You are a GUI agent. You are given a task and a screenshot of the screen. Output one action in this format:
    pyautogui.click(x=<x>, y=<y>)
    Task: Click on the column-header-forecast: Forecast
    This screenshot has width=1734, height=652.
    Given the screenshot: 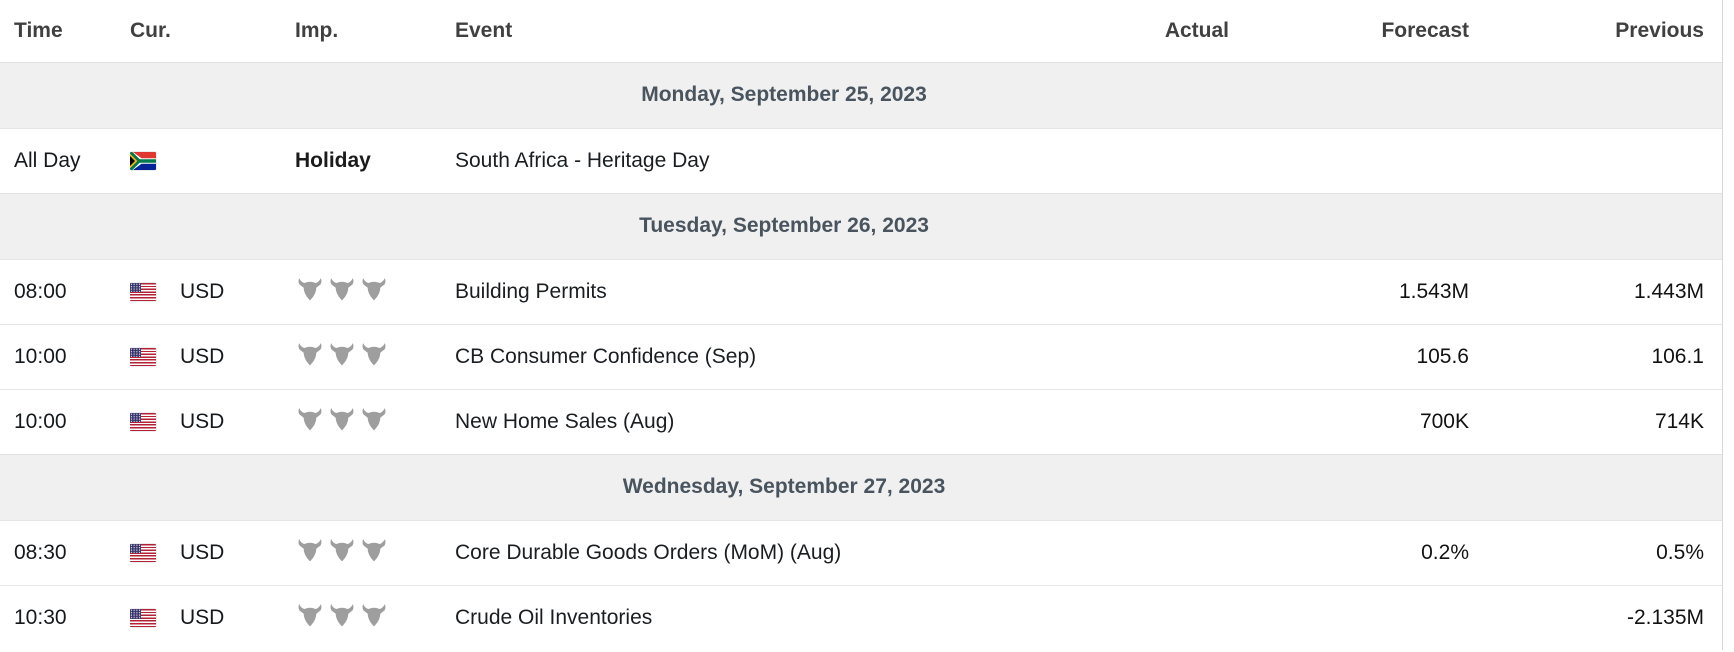 What is the action you would take?
    pyautogui.click(x=1425, y=30)
    